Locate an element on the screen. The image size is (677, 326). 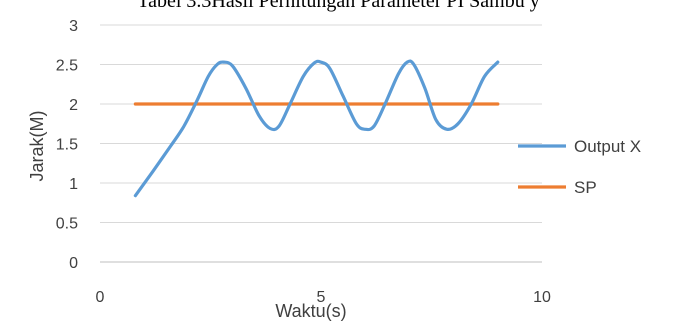
x-axis-label: Waktu(s) is located at coordinates (310, 311).